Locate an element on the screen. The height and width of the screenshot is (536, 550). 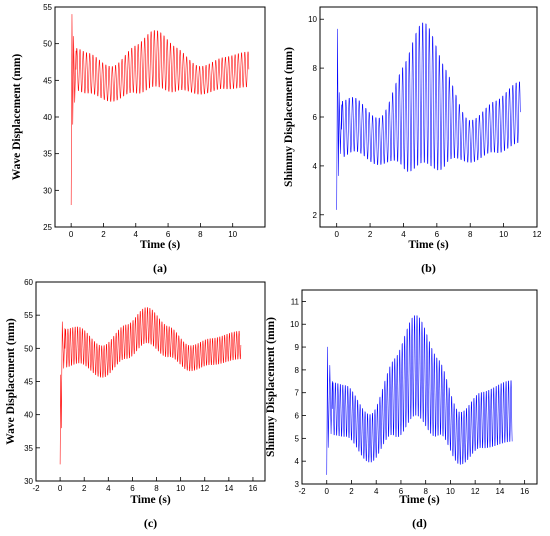
x-tick-label-b-4: 8 is located at coordinates (470, 234).